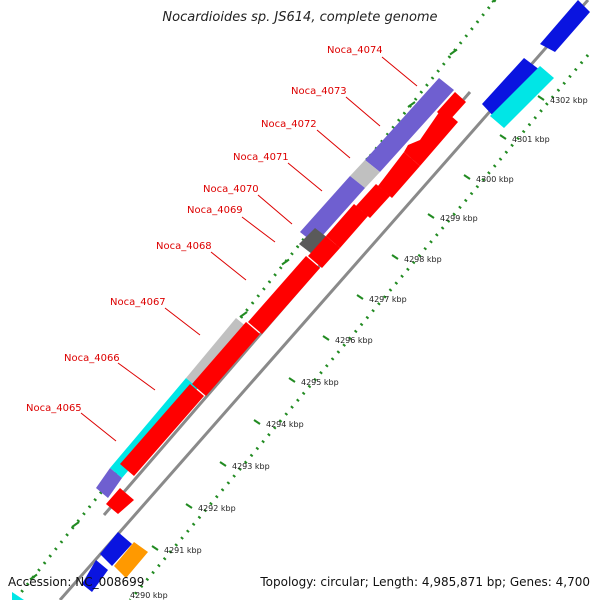 The image size is (600, 600). What do you see at coordinates (313, 241) in the screenshot?
I see `gene-block-darkgrey` at bounding box center [313, 241].